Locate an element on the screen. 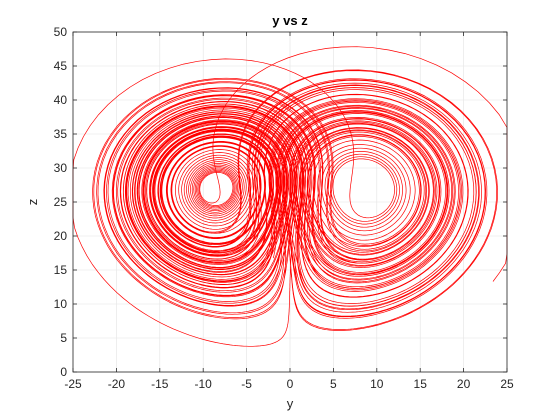  x-tick-label: -5 is located at coordinates (246, 384).